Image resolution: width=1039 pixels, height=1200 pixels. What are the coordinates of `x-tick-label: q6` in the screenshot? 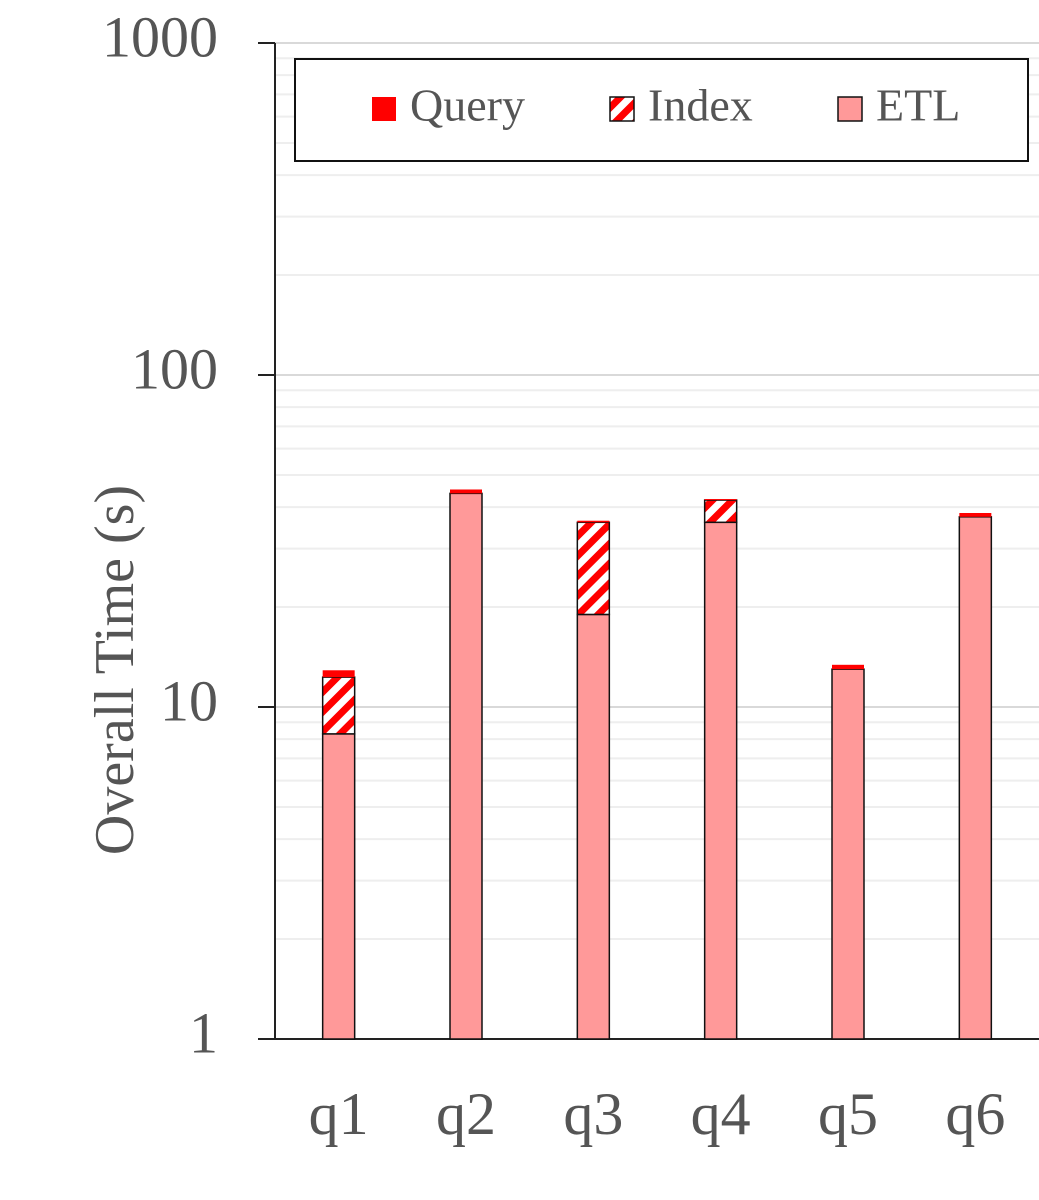 It's located at (975, 1114).